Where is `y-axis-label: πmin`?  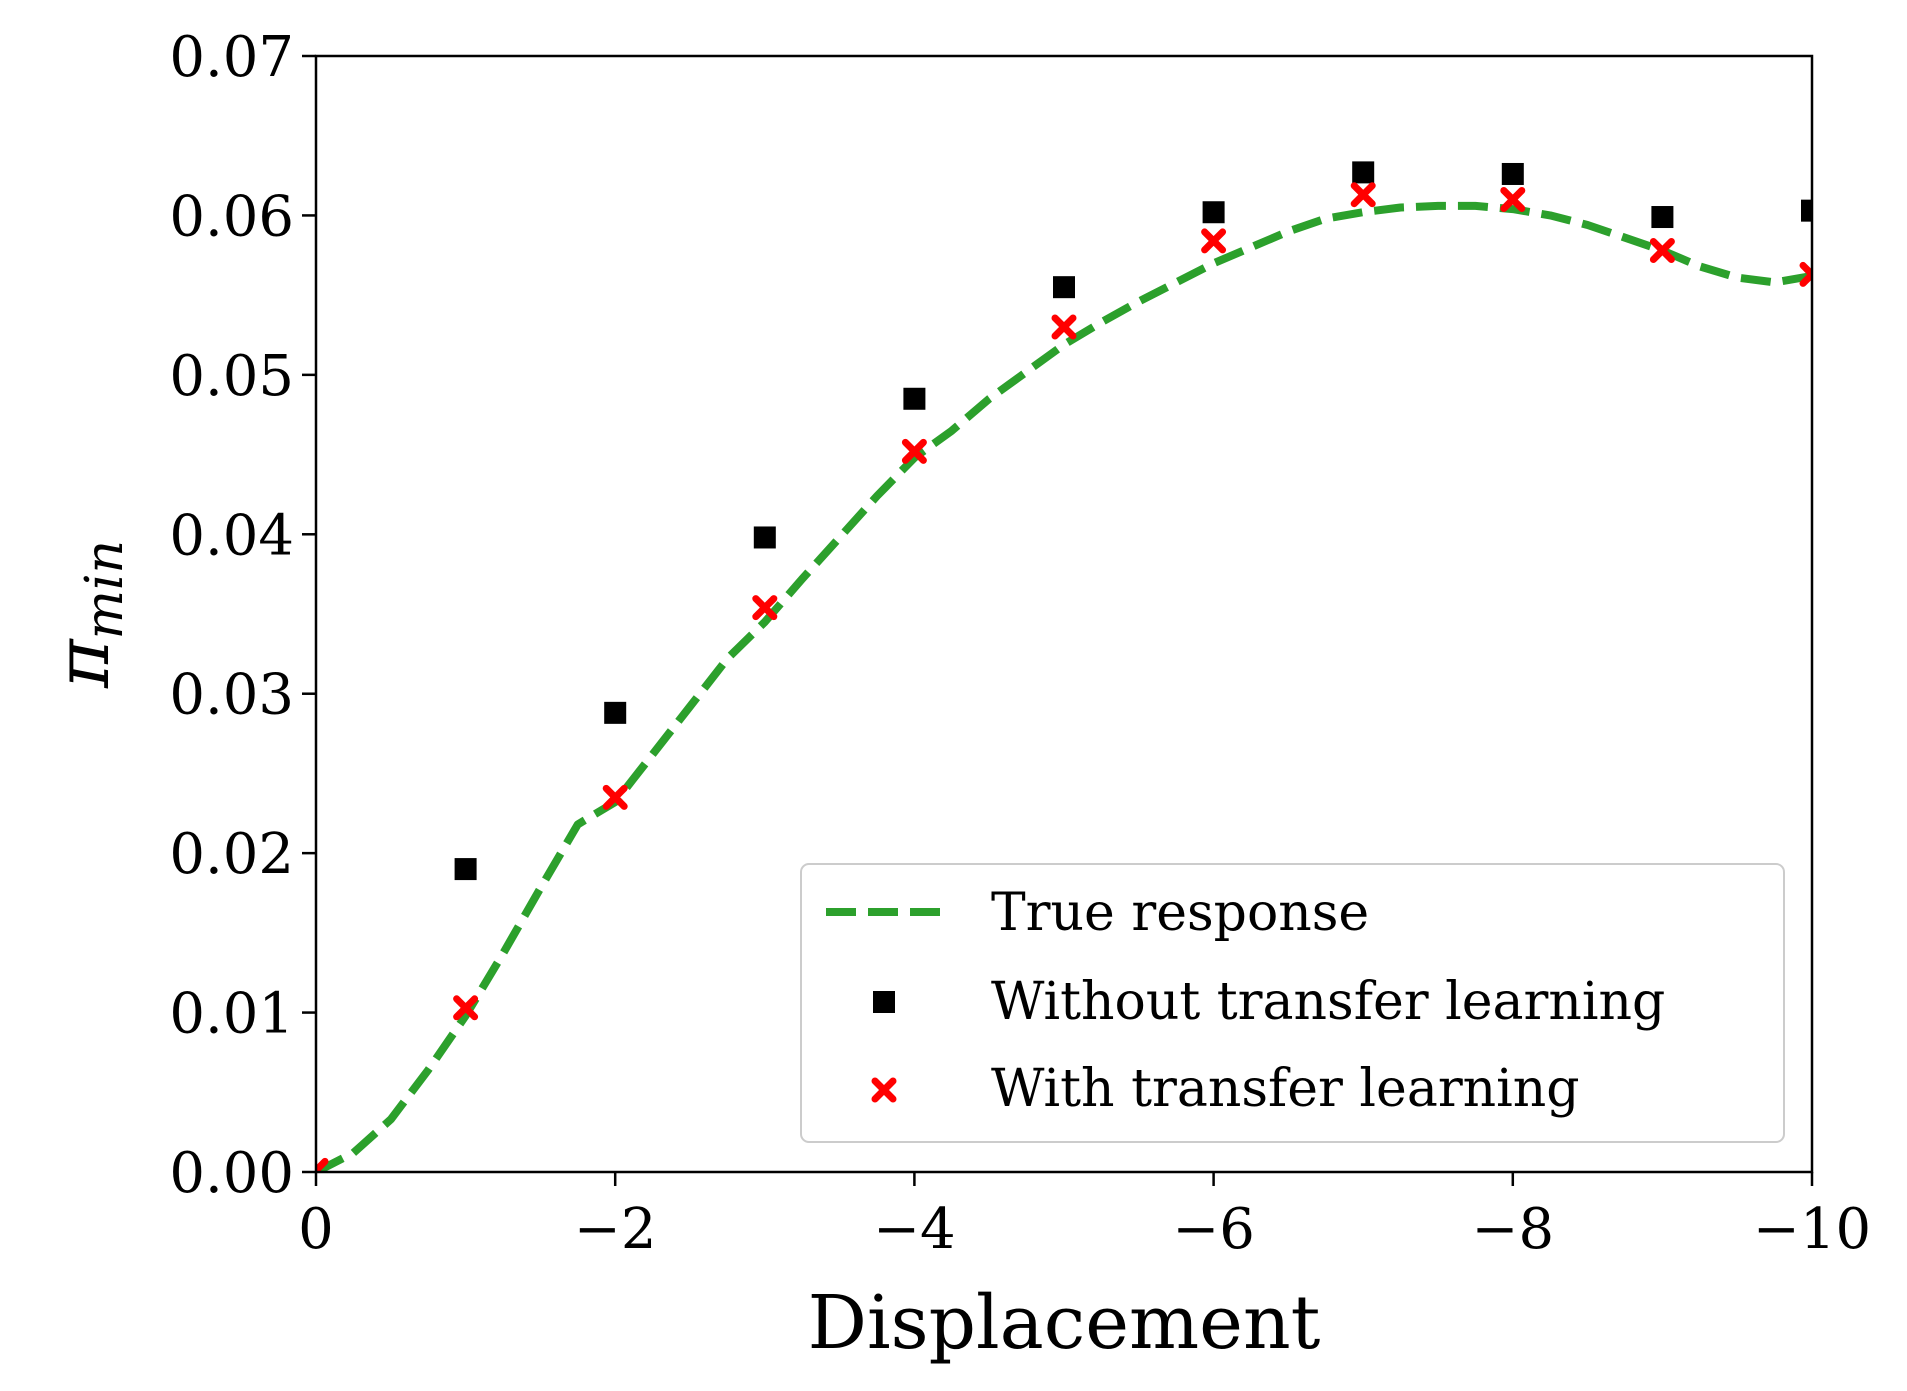 y-axis-label: πmin is located at coordinates (87, 614).